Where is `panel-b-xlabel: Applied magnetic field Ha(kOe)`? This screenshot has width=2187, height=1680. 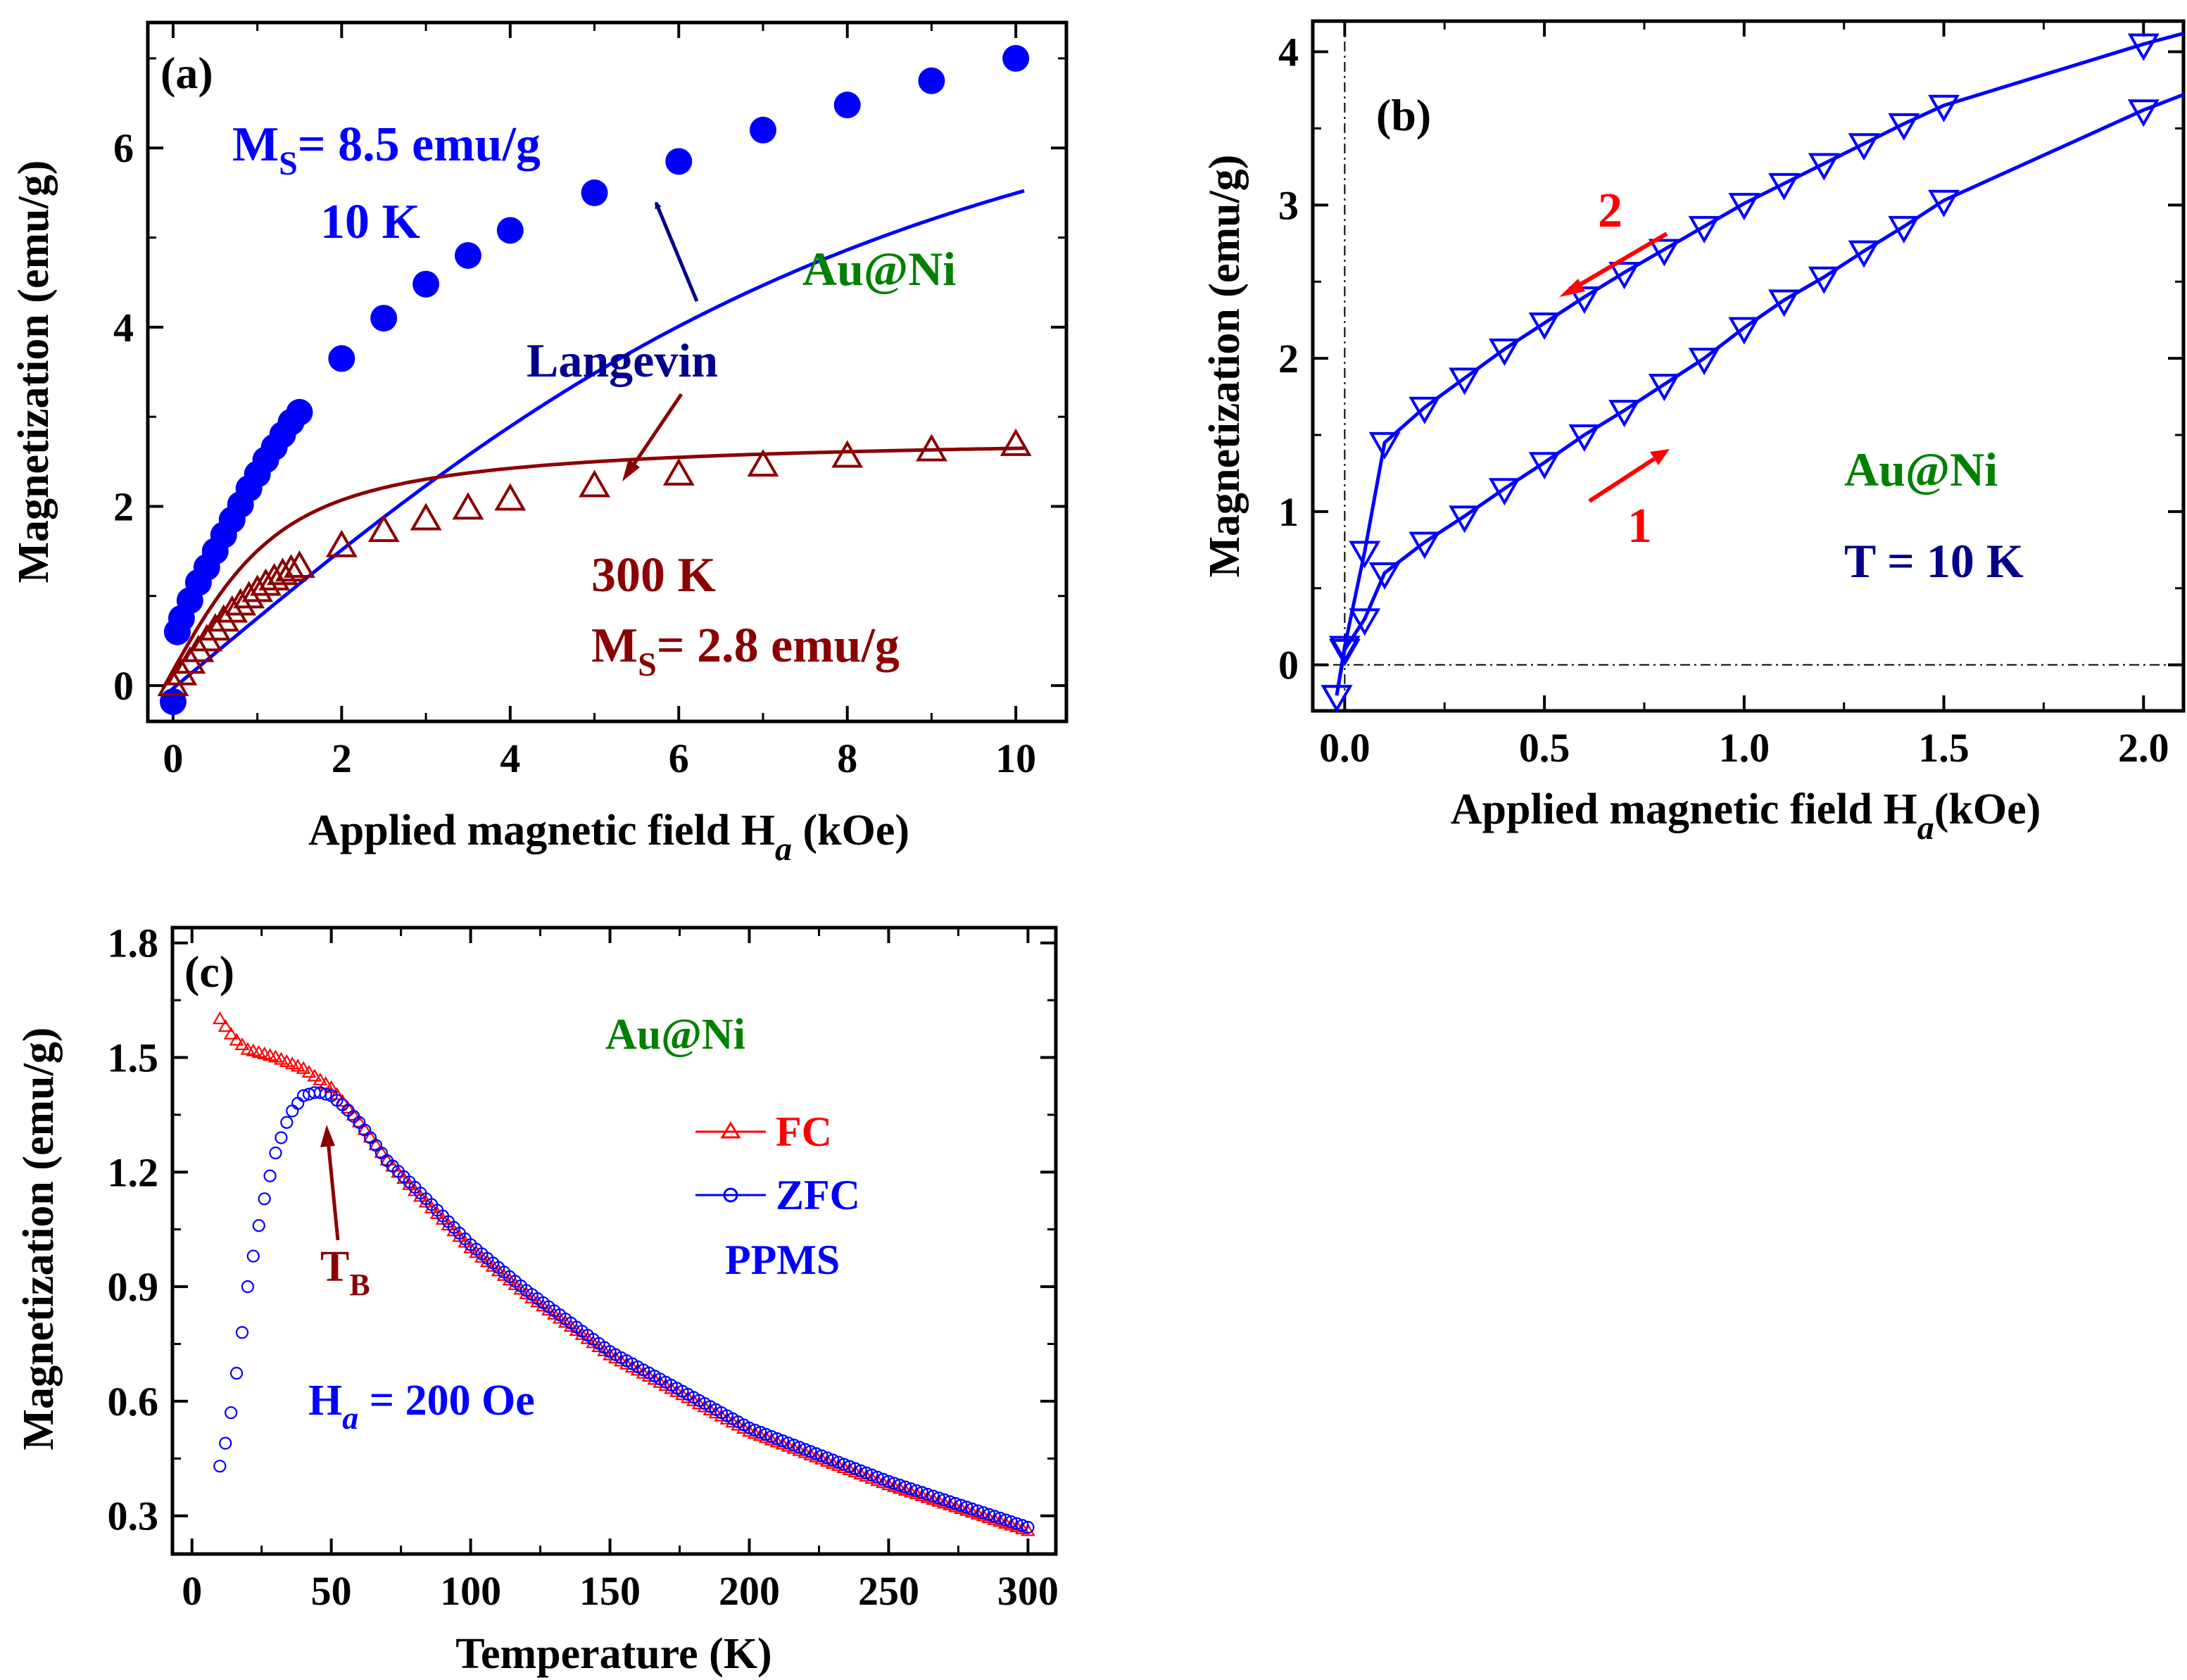
panel-b-xlabel: Applied magnetic field Ha(kOe) is located at coordinates (1746, 816).